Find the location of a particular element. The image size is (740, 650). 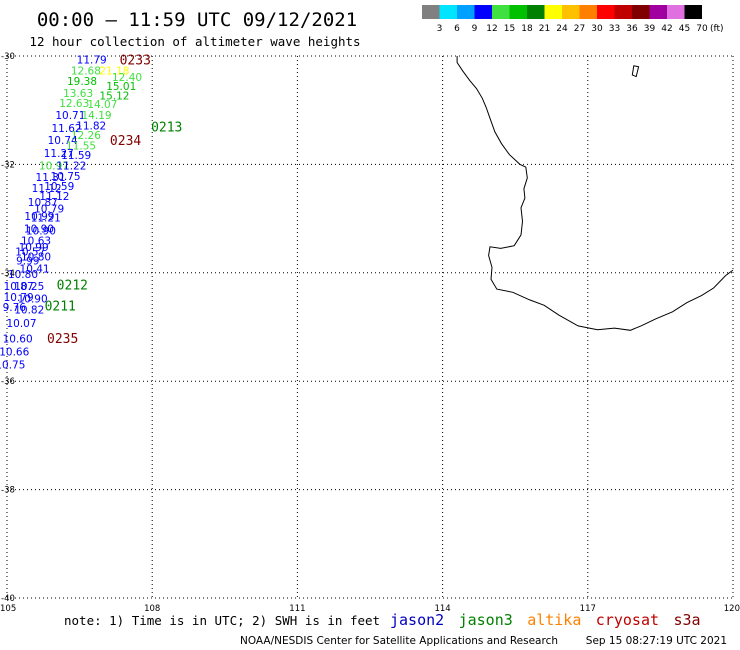

scale-tick-label: 70 is located at coordinates (702, 29).